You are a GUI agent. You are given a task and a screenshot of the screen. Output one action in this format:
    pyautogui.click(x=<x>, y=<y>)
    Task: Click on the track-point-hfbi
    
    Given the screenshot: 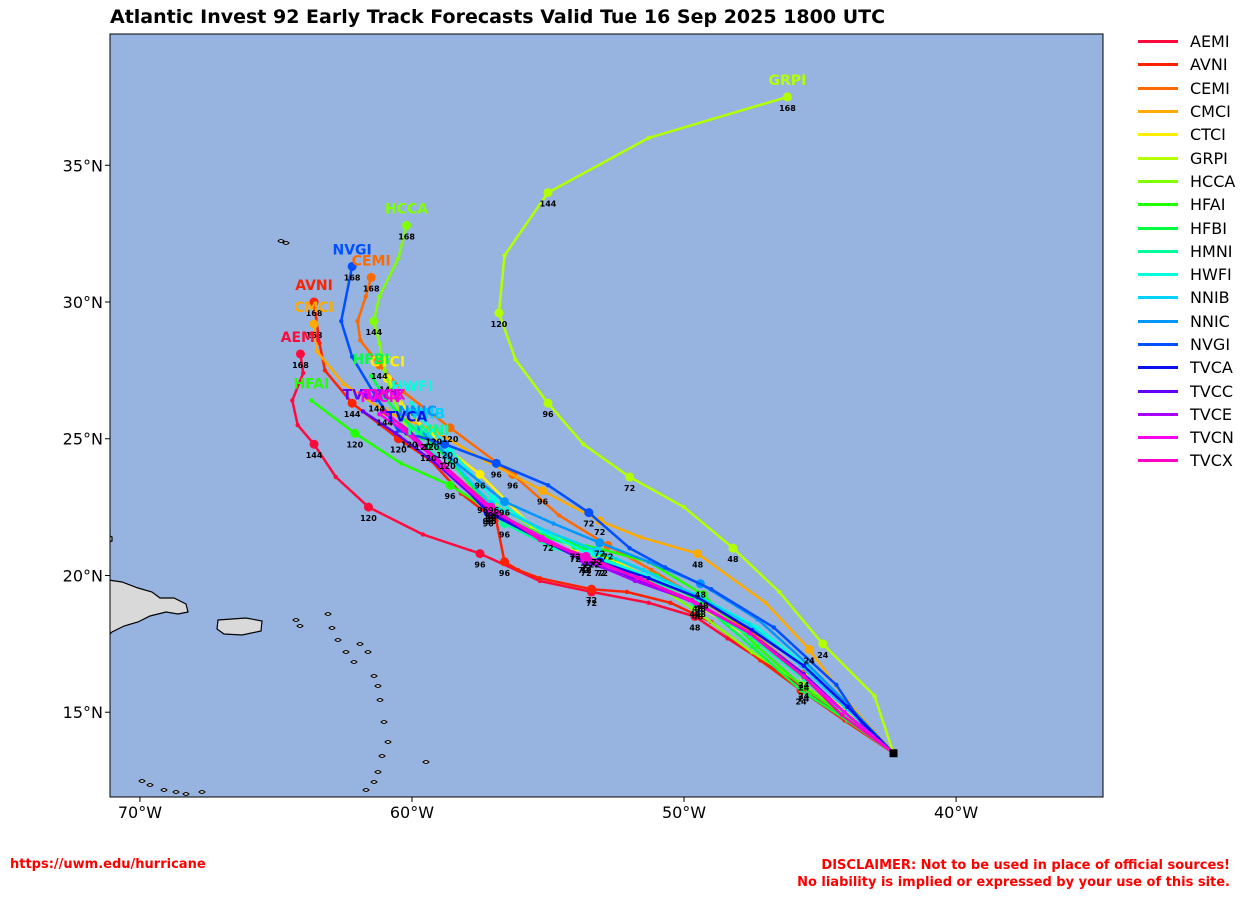 What is the action you would take?
    pyautogui.click(x=384, y=397)
    